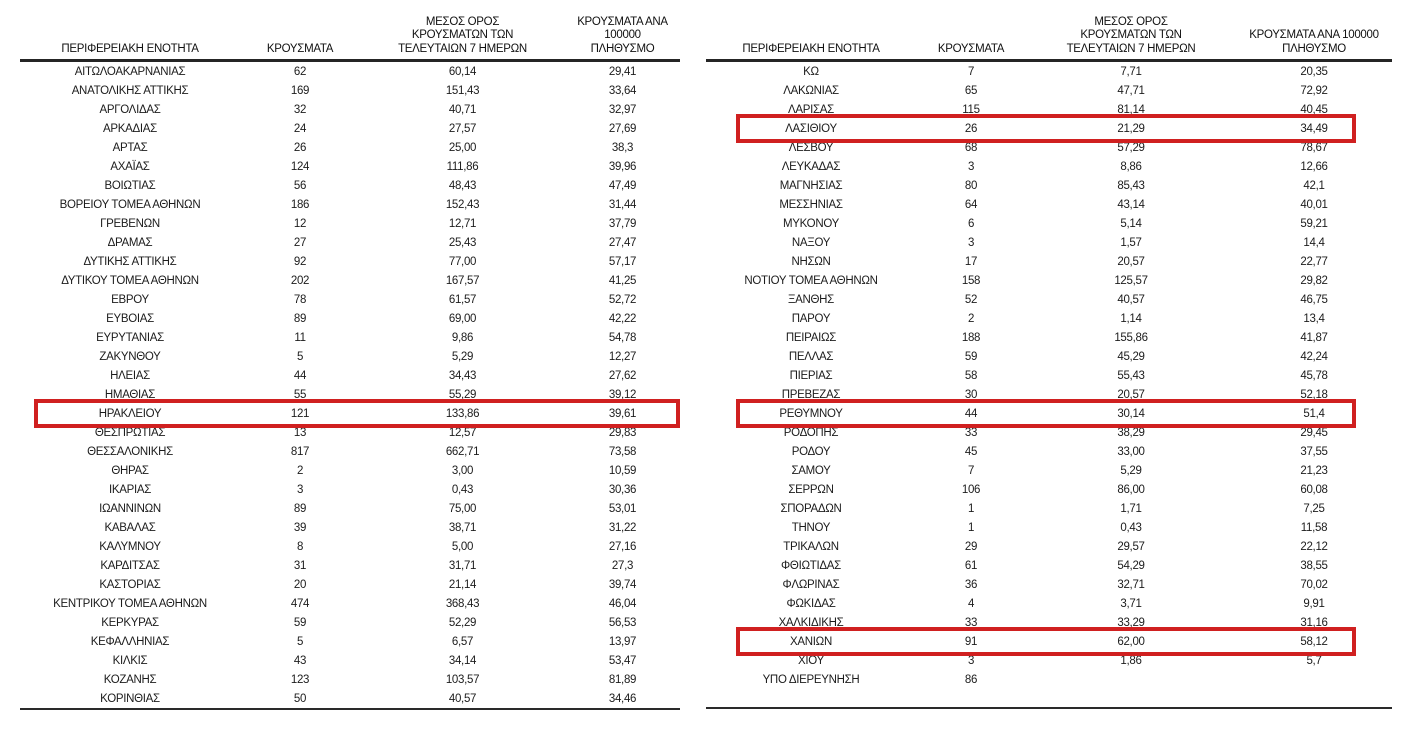 The width and height of the screenshot is (1428, 732). I want to click on avg7days-value: 69,00, so click(462, 318).